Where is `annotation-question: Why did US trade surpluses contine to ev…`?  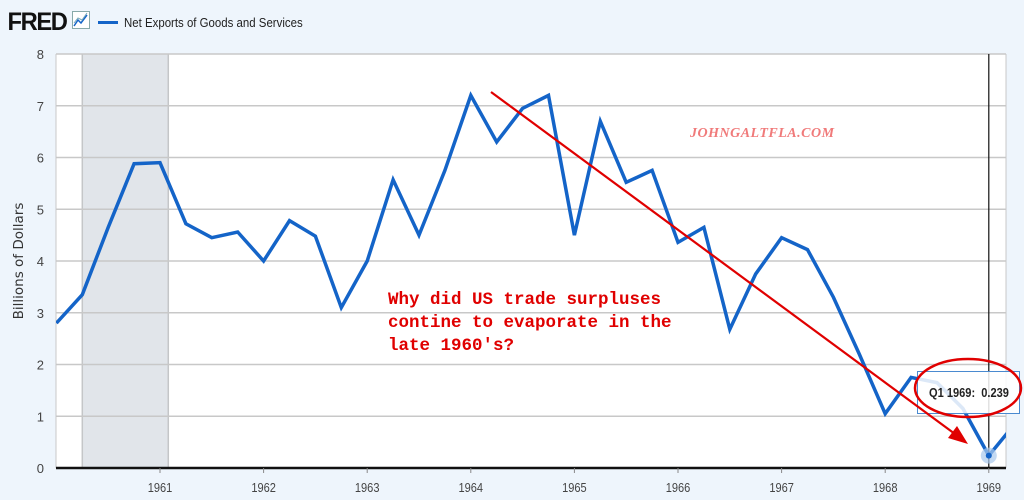 annotation-question: Why did US trade surpluses contine to ev… is located at coordinates (530, 323).